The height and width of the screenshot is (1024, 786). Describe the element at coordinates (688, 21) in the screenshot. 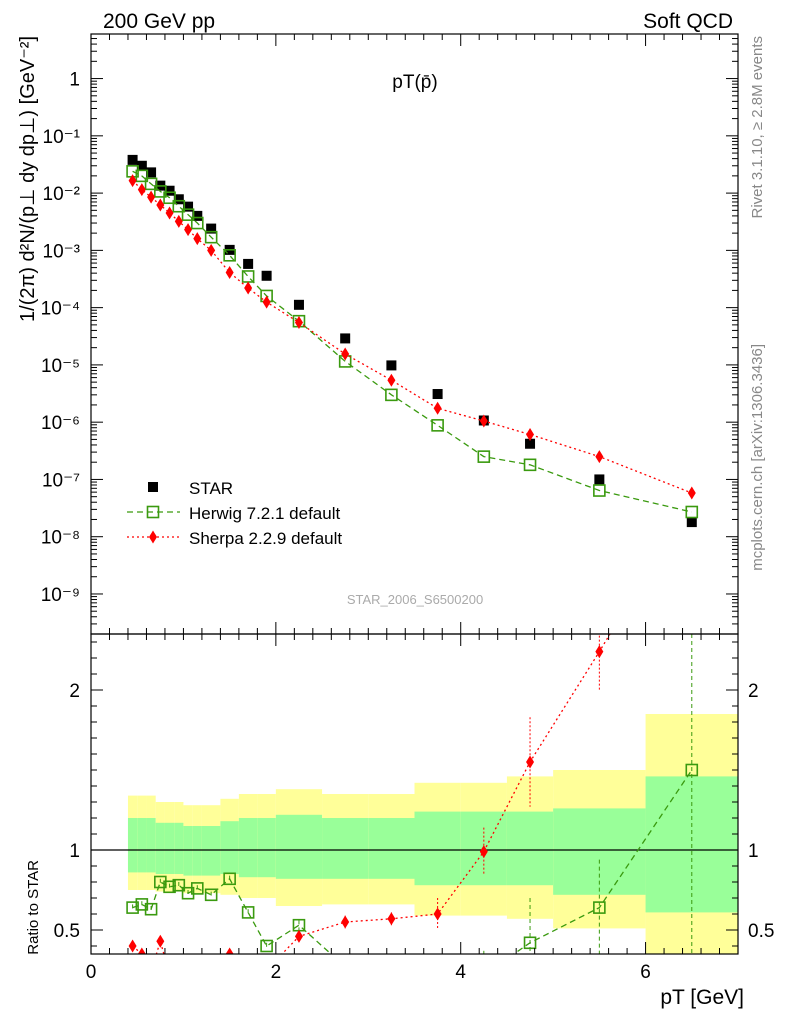

I see `category-label: Soft QCD` at that location.